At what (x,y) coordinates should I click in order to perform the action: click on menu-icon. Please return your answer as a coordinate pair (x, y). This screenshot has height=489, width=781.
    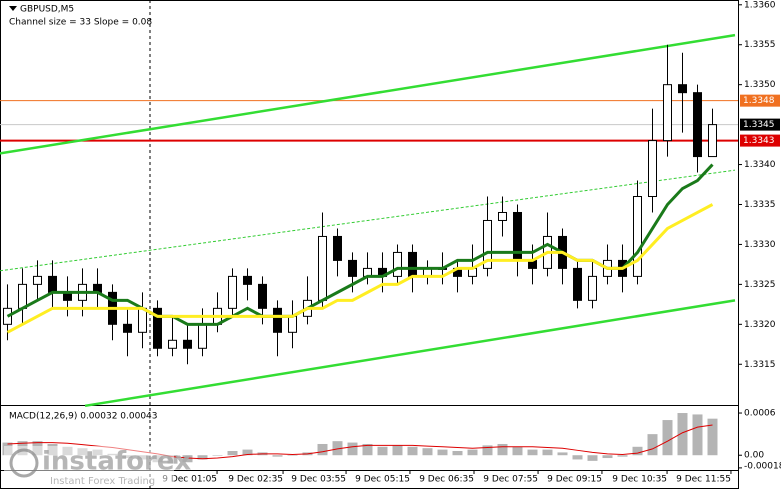
    Looking at the image, I should click on (13, 8).